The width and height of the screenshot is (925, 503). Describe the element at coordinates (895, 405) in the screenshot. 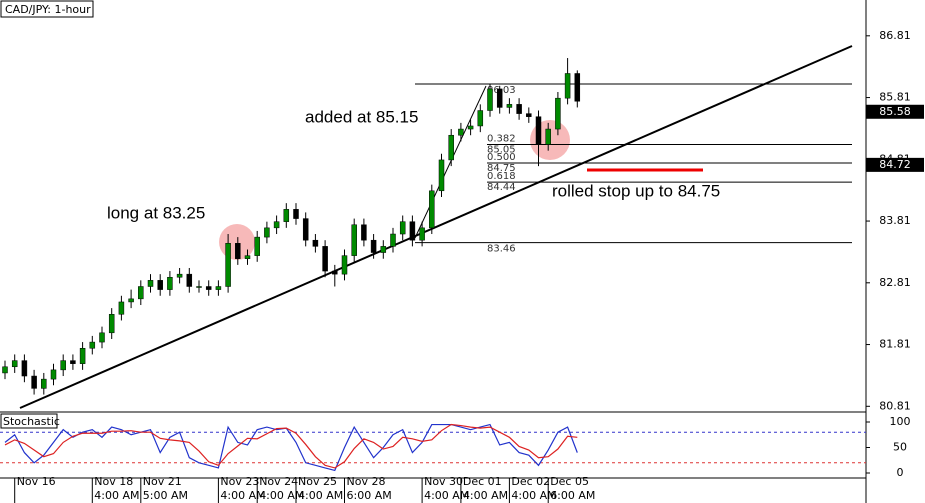

I see `y-tick-label: 80.81` at that location.